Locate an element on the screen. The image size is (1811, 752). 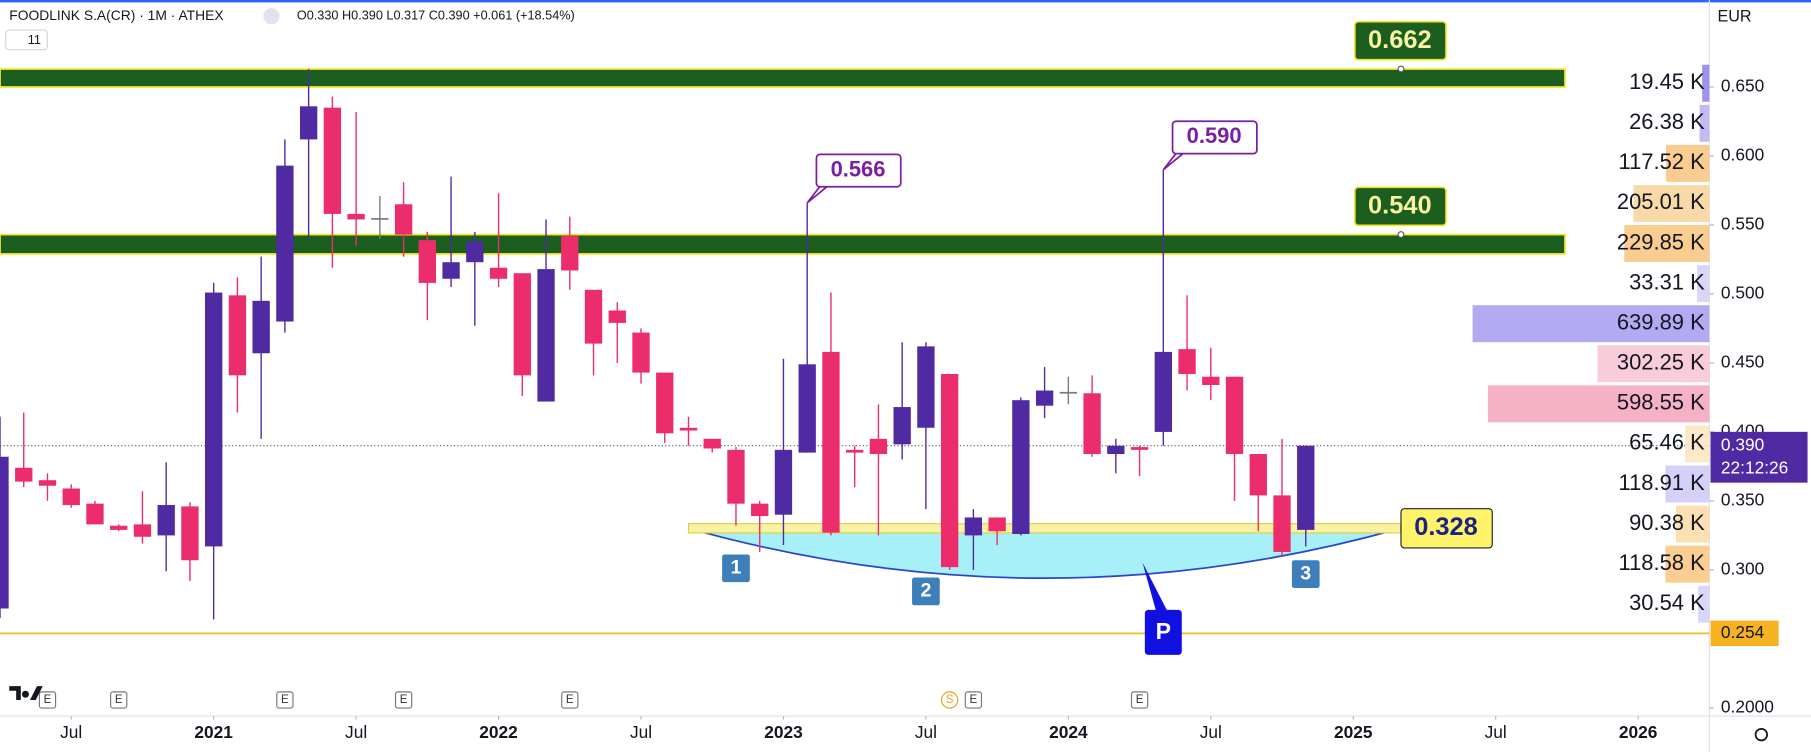
marker-label: 3 is located at coordinates (1305, 573).